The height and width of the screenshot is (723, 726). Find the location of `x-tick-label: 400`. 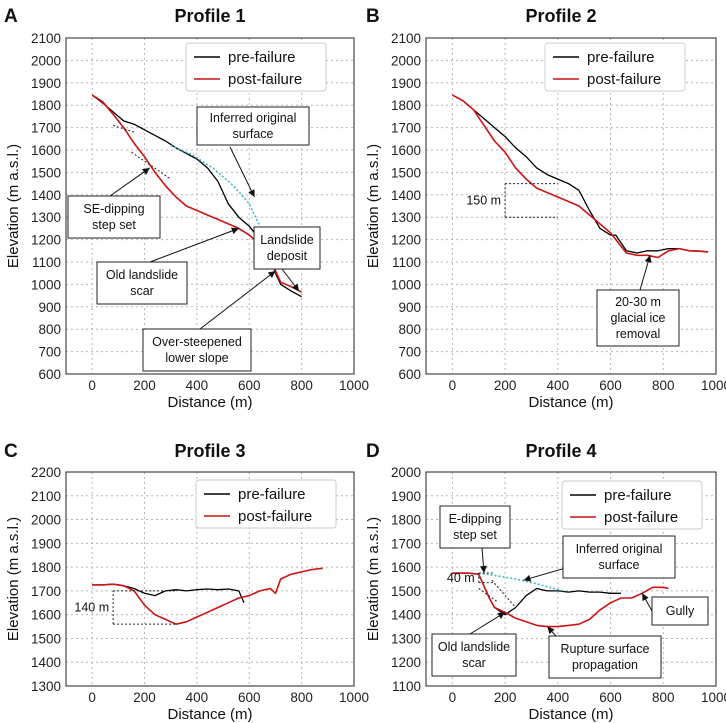

x-tick-label: 400 is located at coordinates (558, 385).